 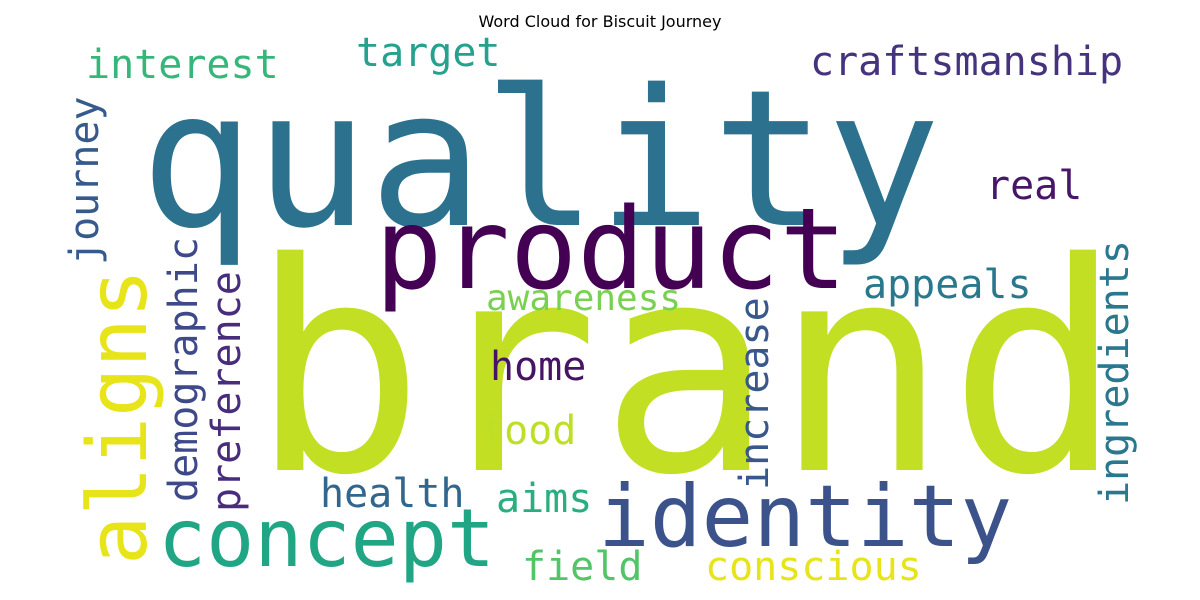 What do you see at coordinates (118, 417) in the screenshot?
I see `word-aligns: aligns` at bounding box center [118, 417].